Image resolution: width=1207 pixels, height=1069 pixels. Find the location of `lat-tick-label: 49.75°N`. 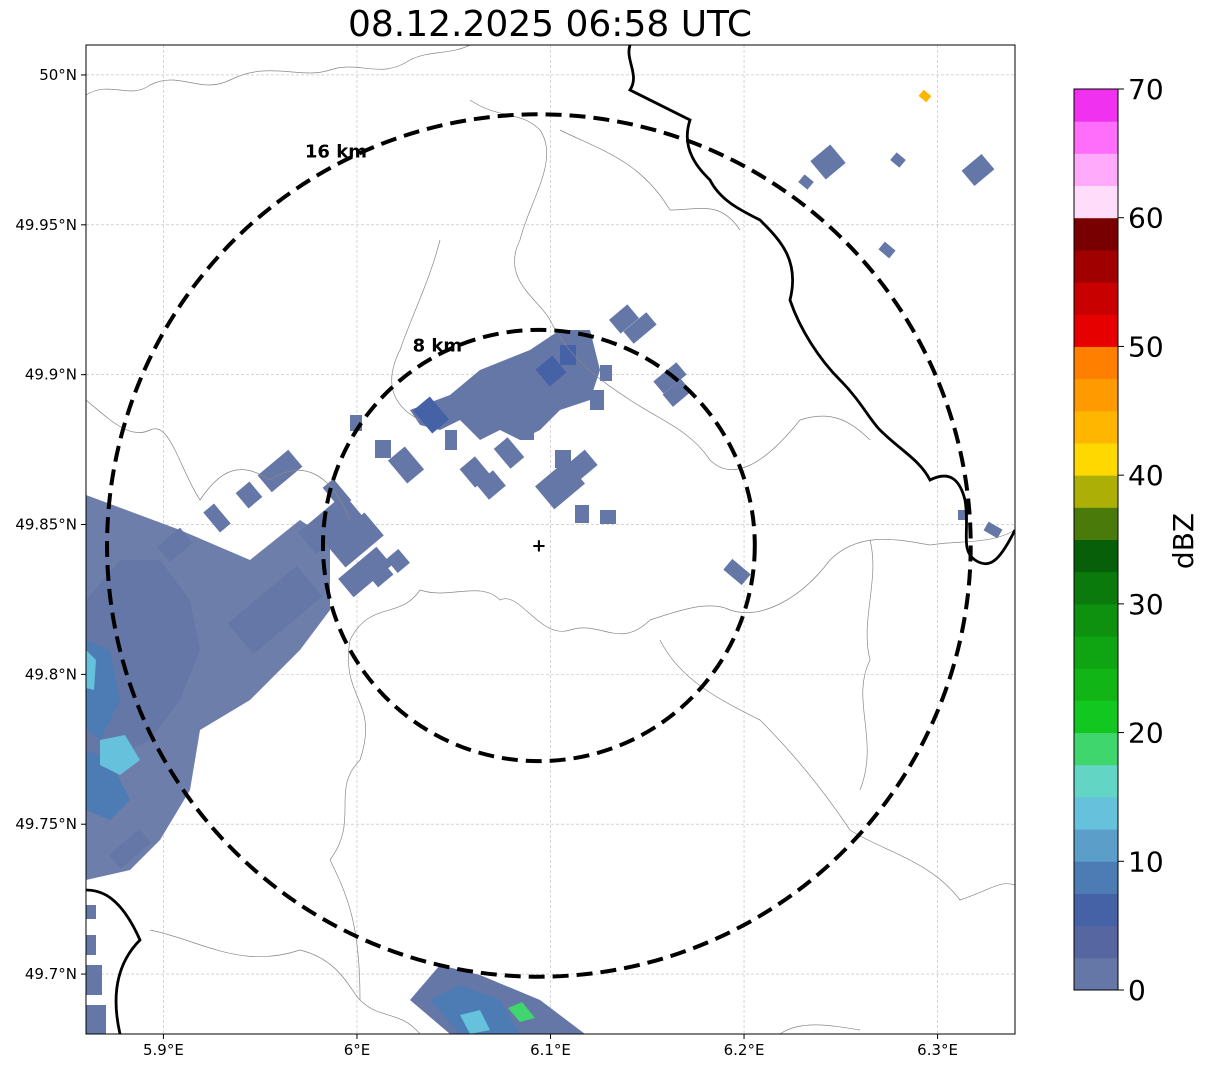

lat-tick-label: 49.75°N is located at coordinates (46, 824).